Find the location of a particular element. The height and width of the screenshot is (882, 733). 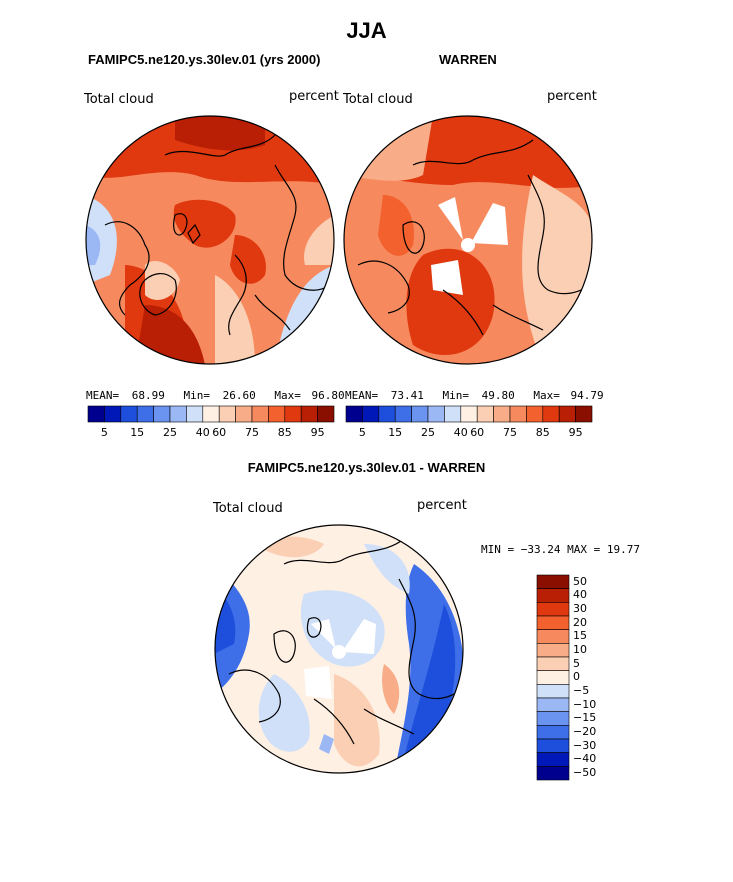

diff-colorbar-tick-label: 0 is located at coordinates (576, 677).